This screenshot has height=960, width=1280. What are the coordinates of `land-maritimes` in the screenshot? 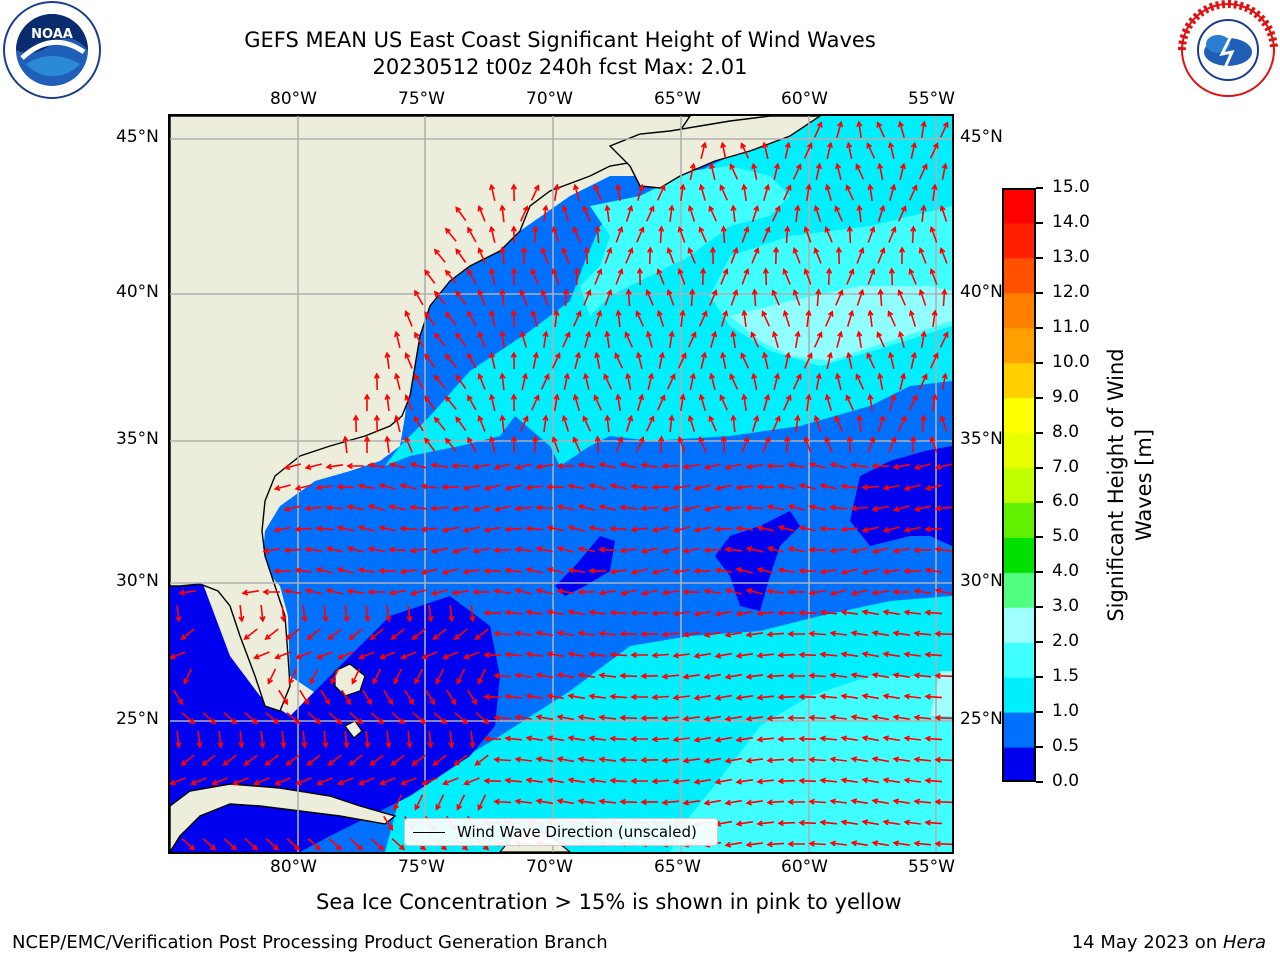 It's located at (715, 152).